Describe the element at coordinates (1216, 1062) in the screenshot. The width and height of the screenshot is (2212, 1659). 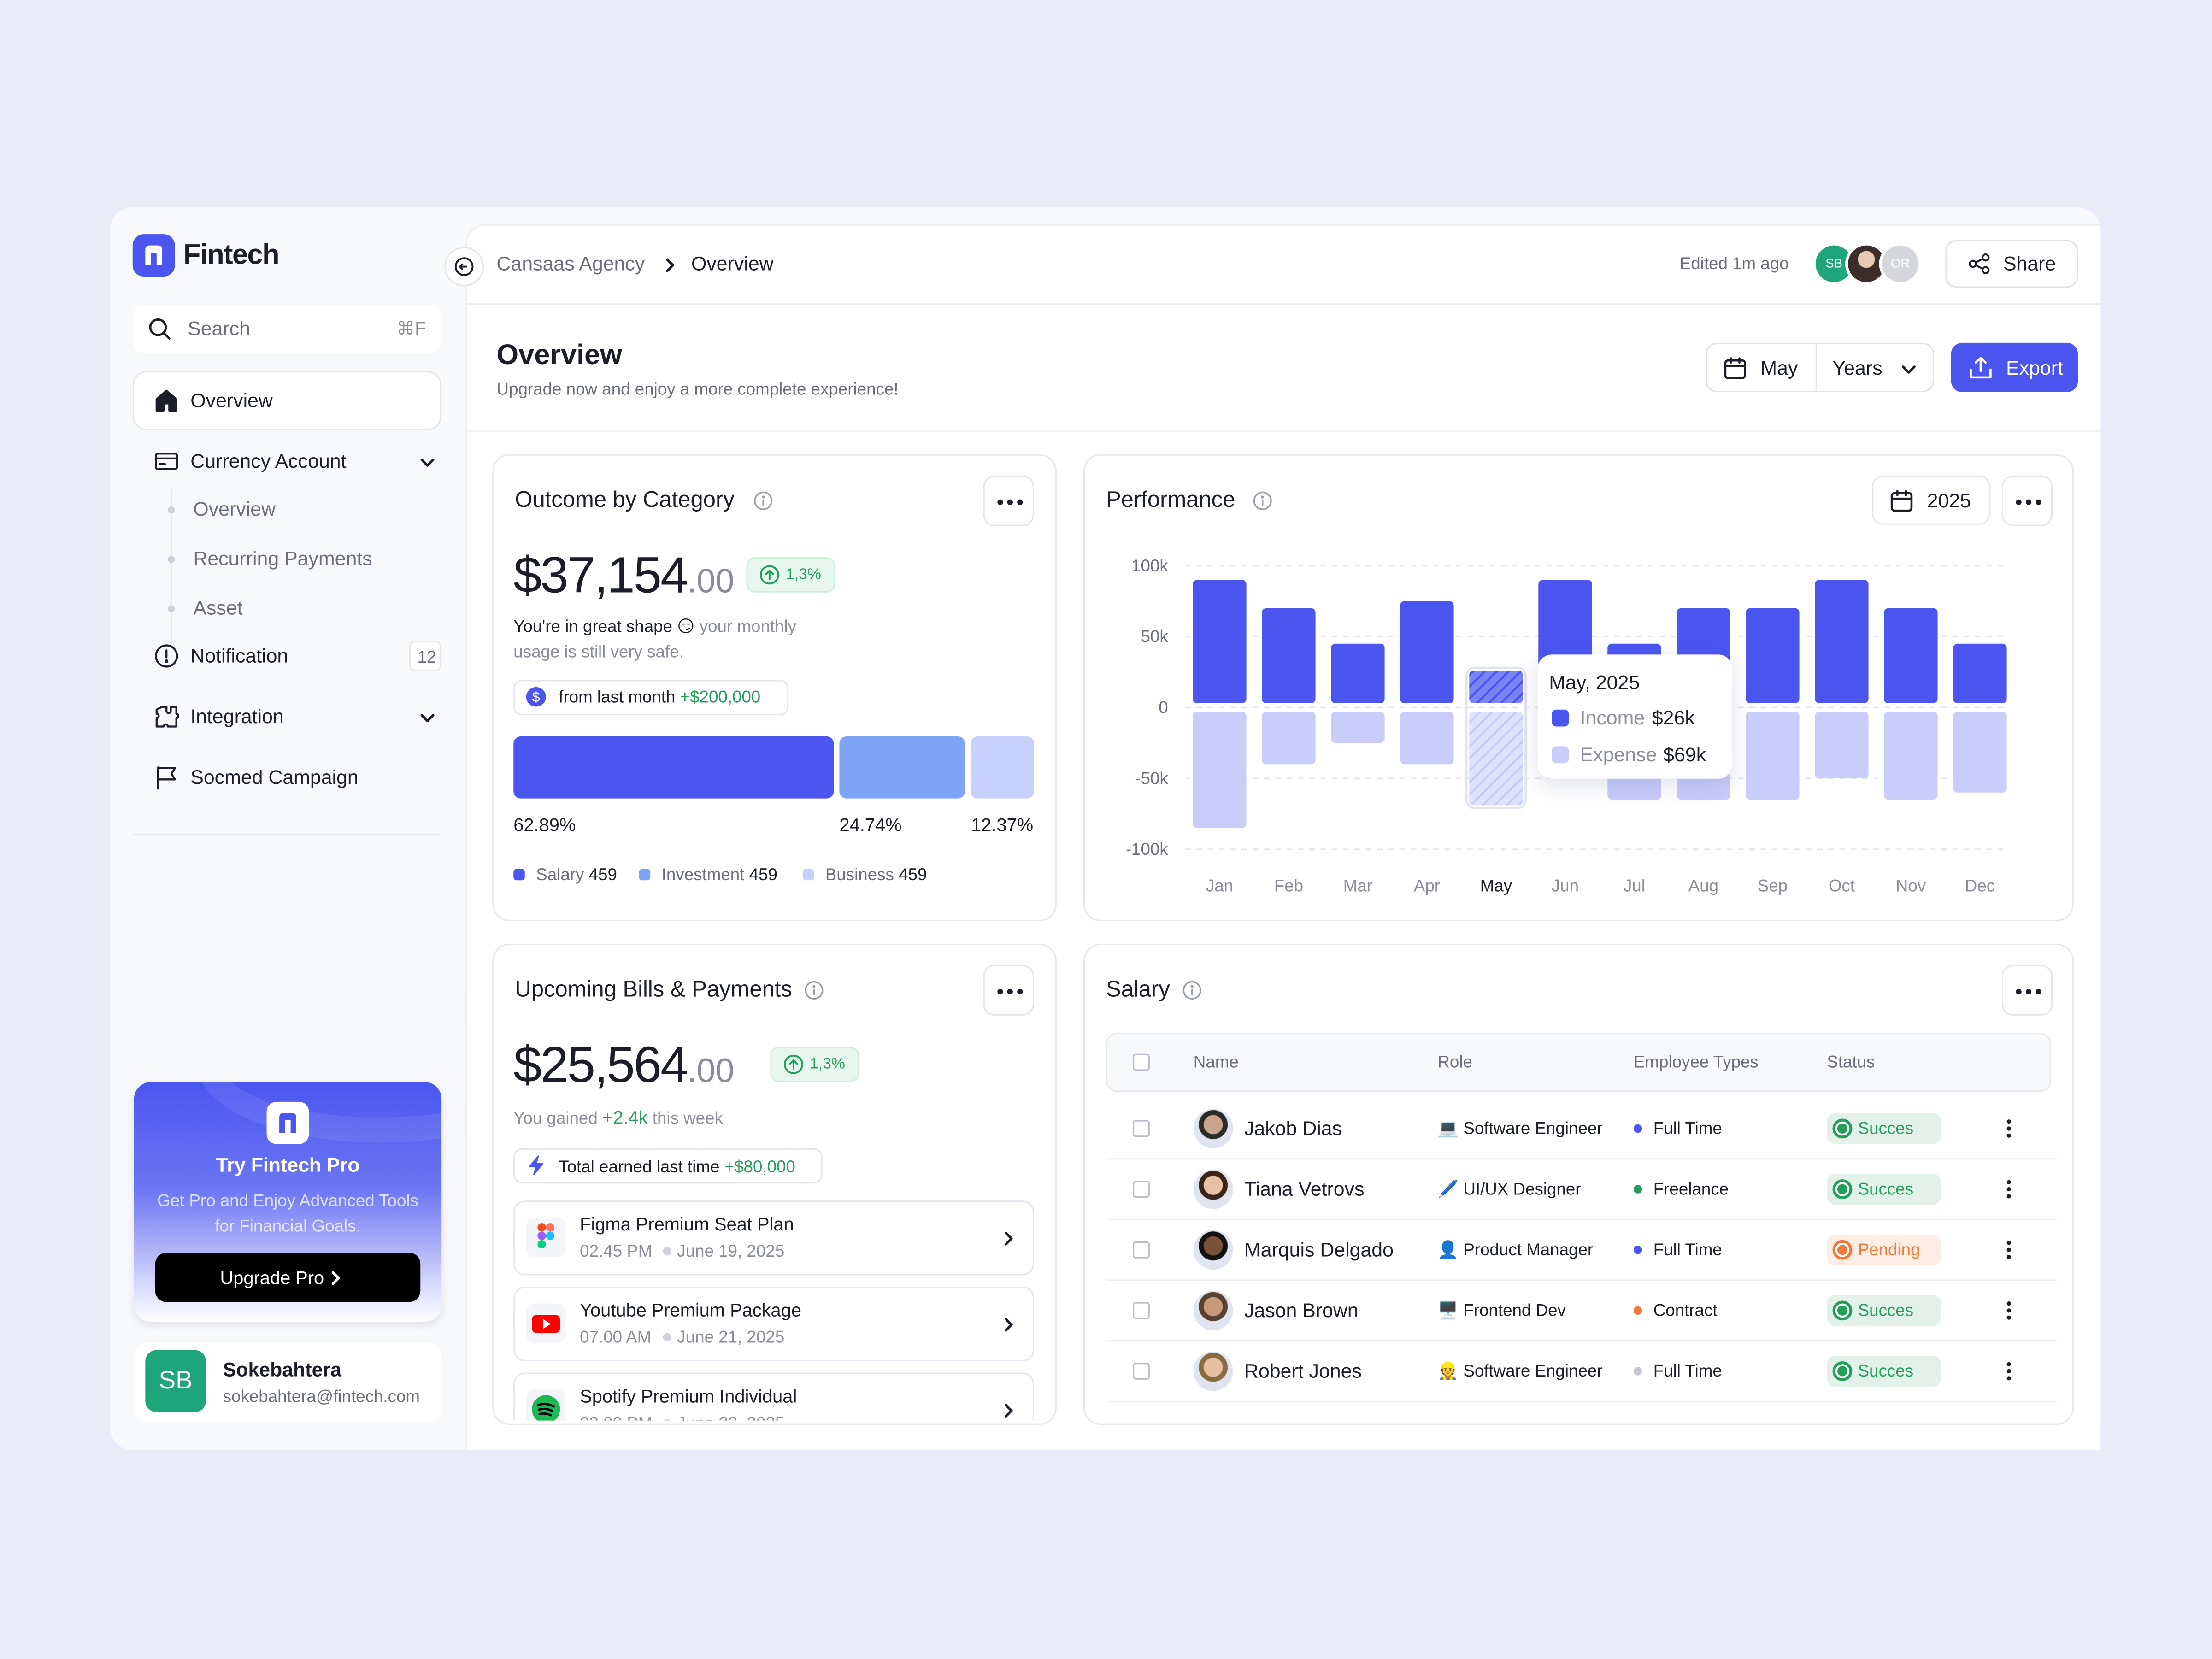
I see `column-header: Name` at that location.